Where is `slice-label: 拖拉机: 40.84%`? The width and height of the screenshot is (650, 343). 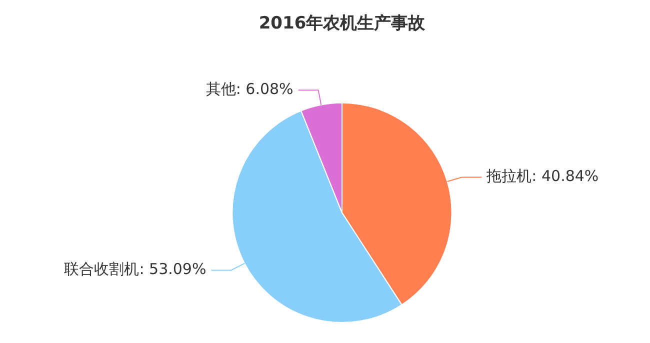 slice-label: 拖拉机: 40.84% is located at coordinates (542, 176).